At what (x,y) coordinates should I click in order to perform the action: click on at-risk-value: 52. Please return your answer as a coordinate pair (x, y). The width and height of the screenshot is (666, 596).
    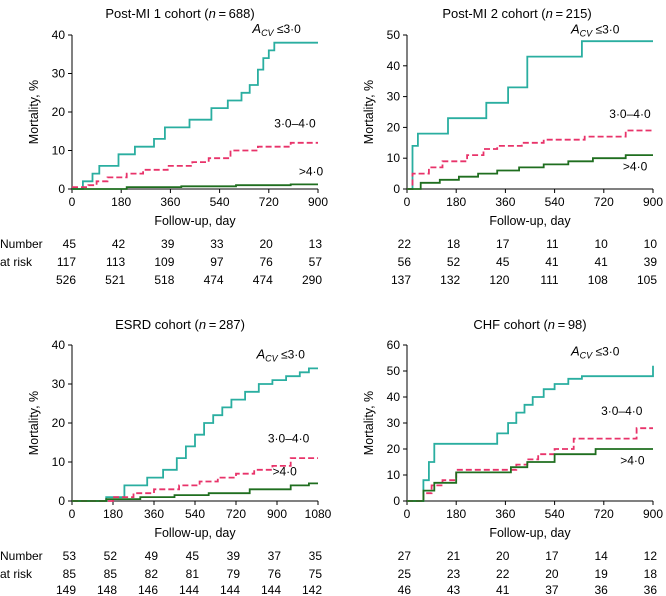
    Looking at the image, I should click on (111, 556).